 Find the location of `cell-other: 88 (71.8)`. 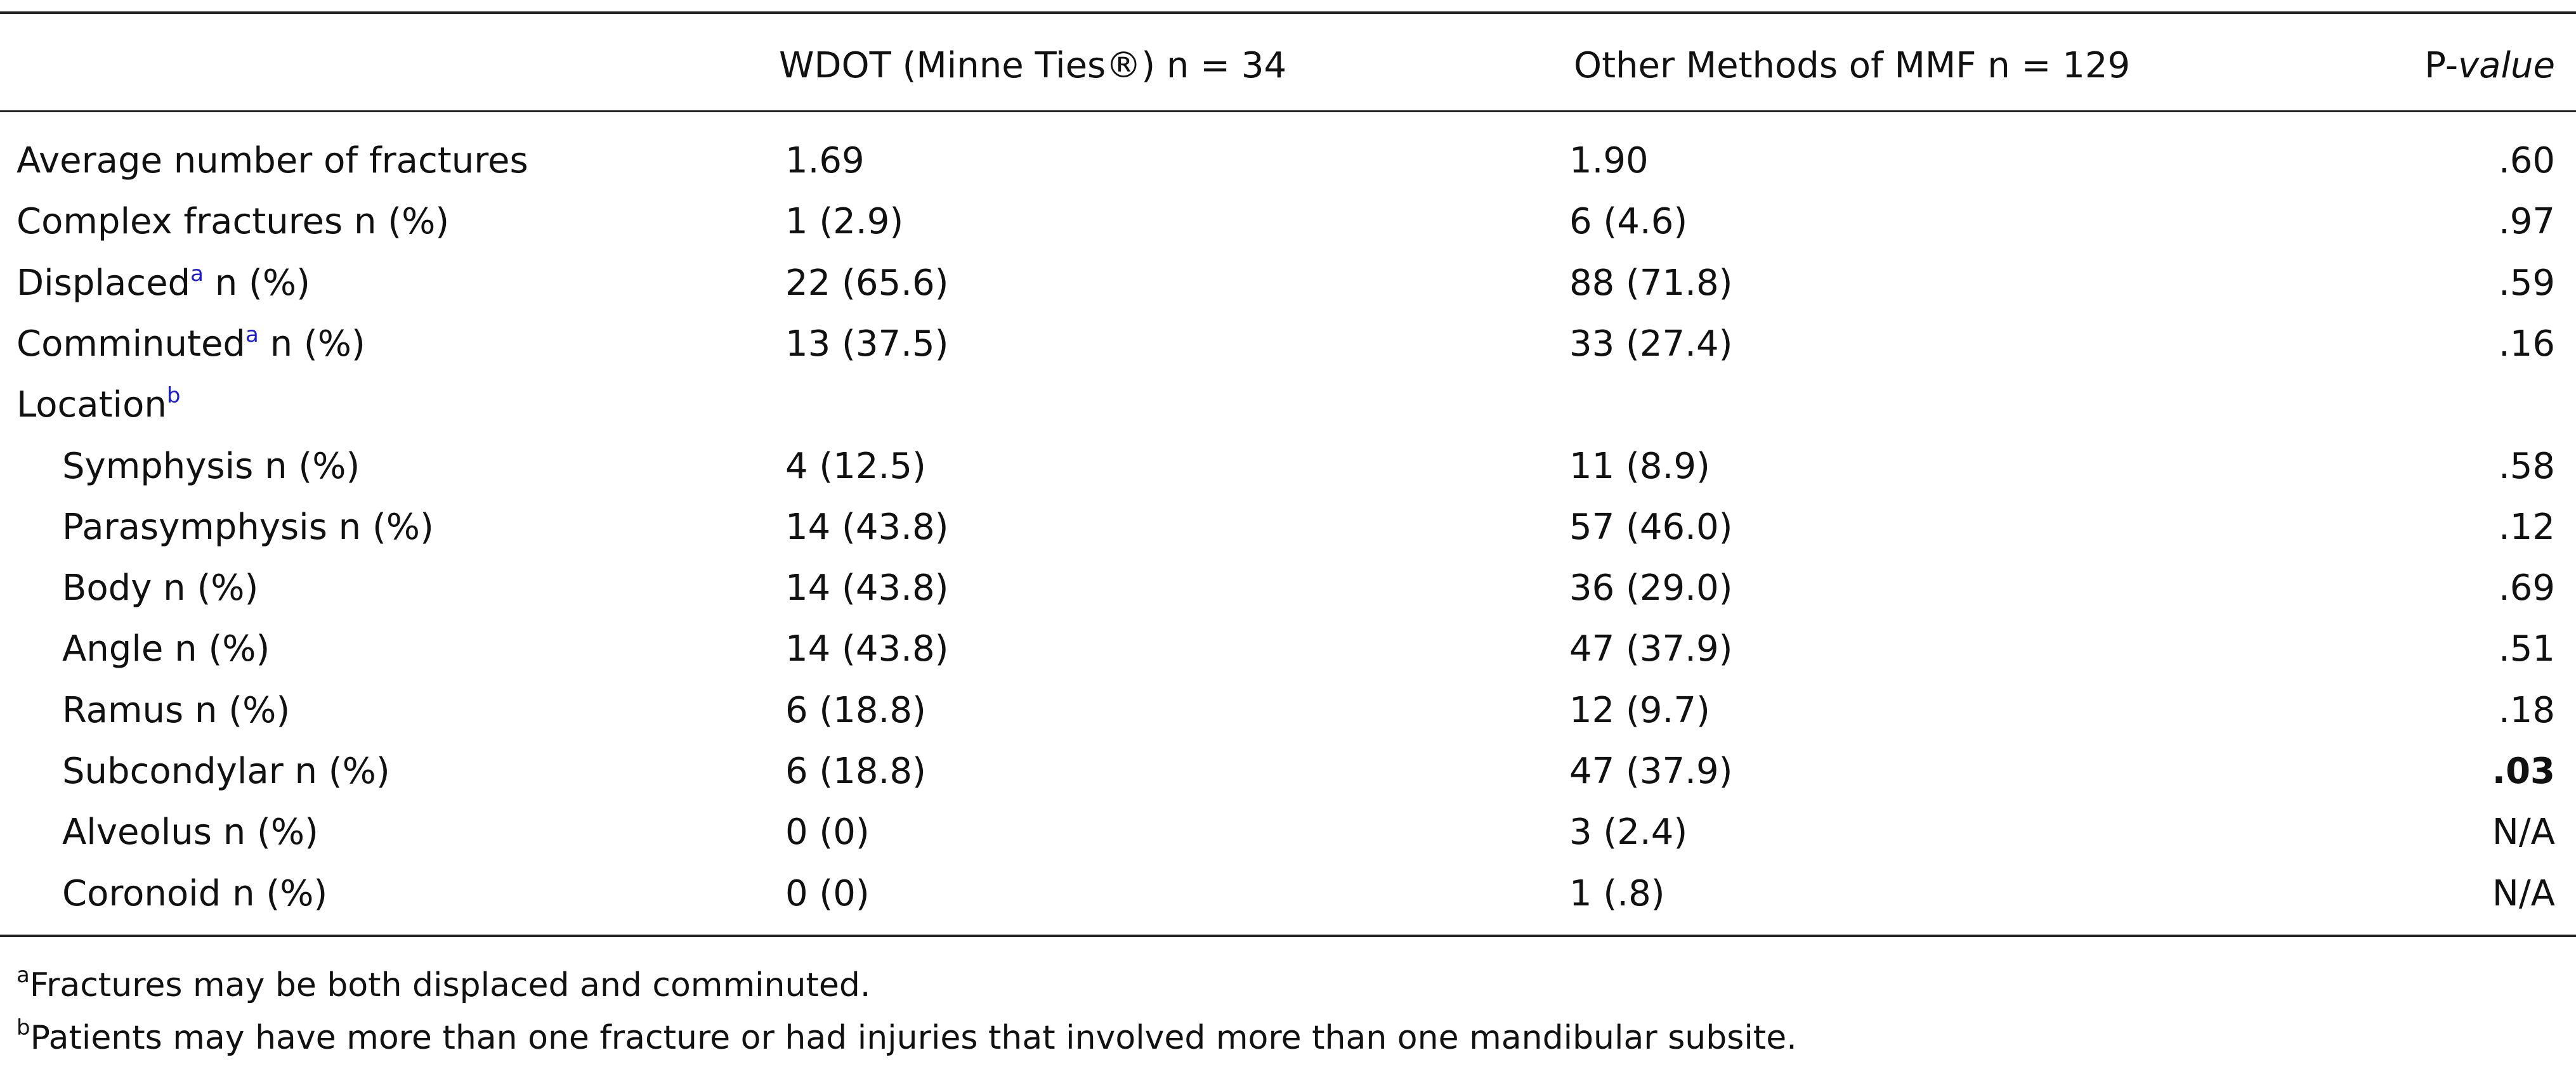

cell-other: 88 (71.8) is located at coordinates (1651, 283).